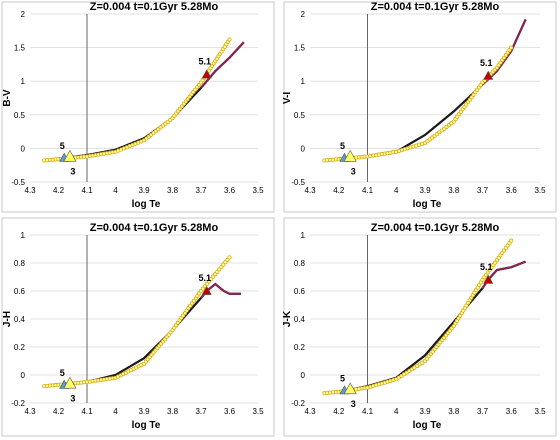 The image size is (560, 440). I want to click on y-axis-label: V-I, so click(287, 98).